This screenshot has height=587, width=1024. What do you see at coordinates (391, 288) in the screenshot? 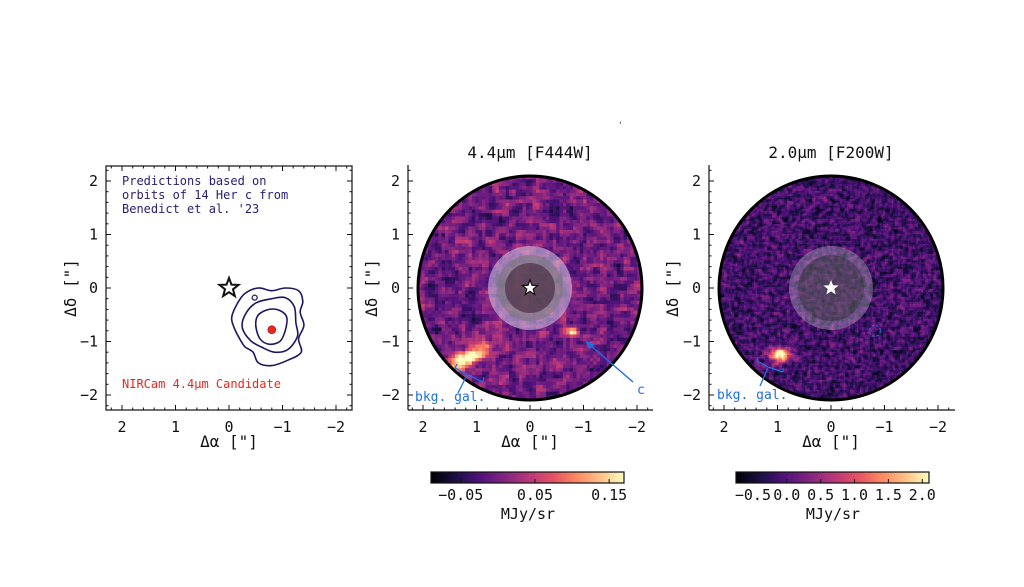
I see `panel2-y-tick-labels: 210−1−2` at bounding box center [391, 288].